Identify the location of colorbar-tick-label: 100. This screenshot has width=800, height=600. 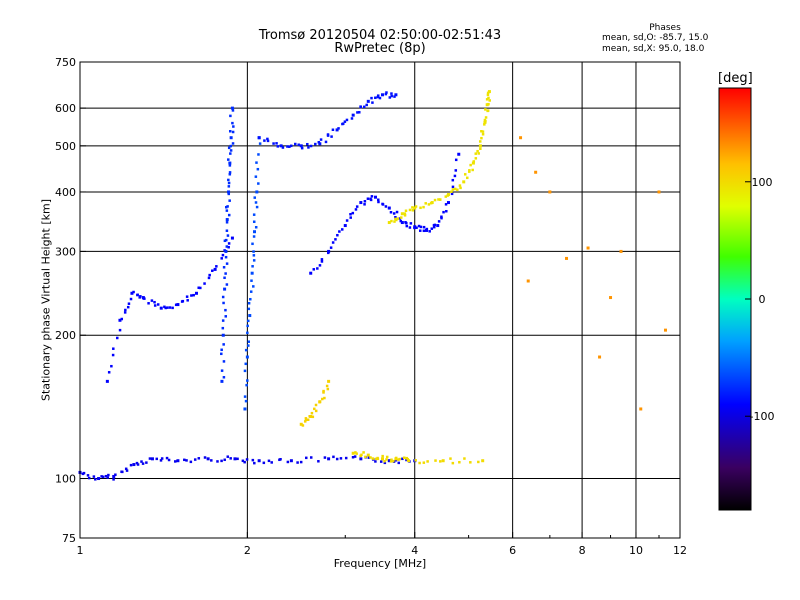
(762, 182).